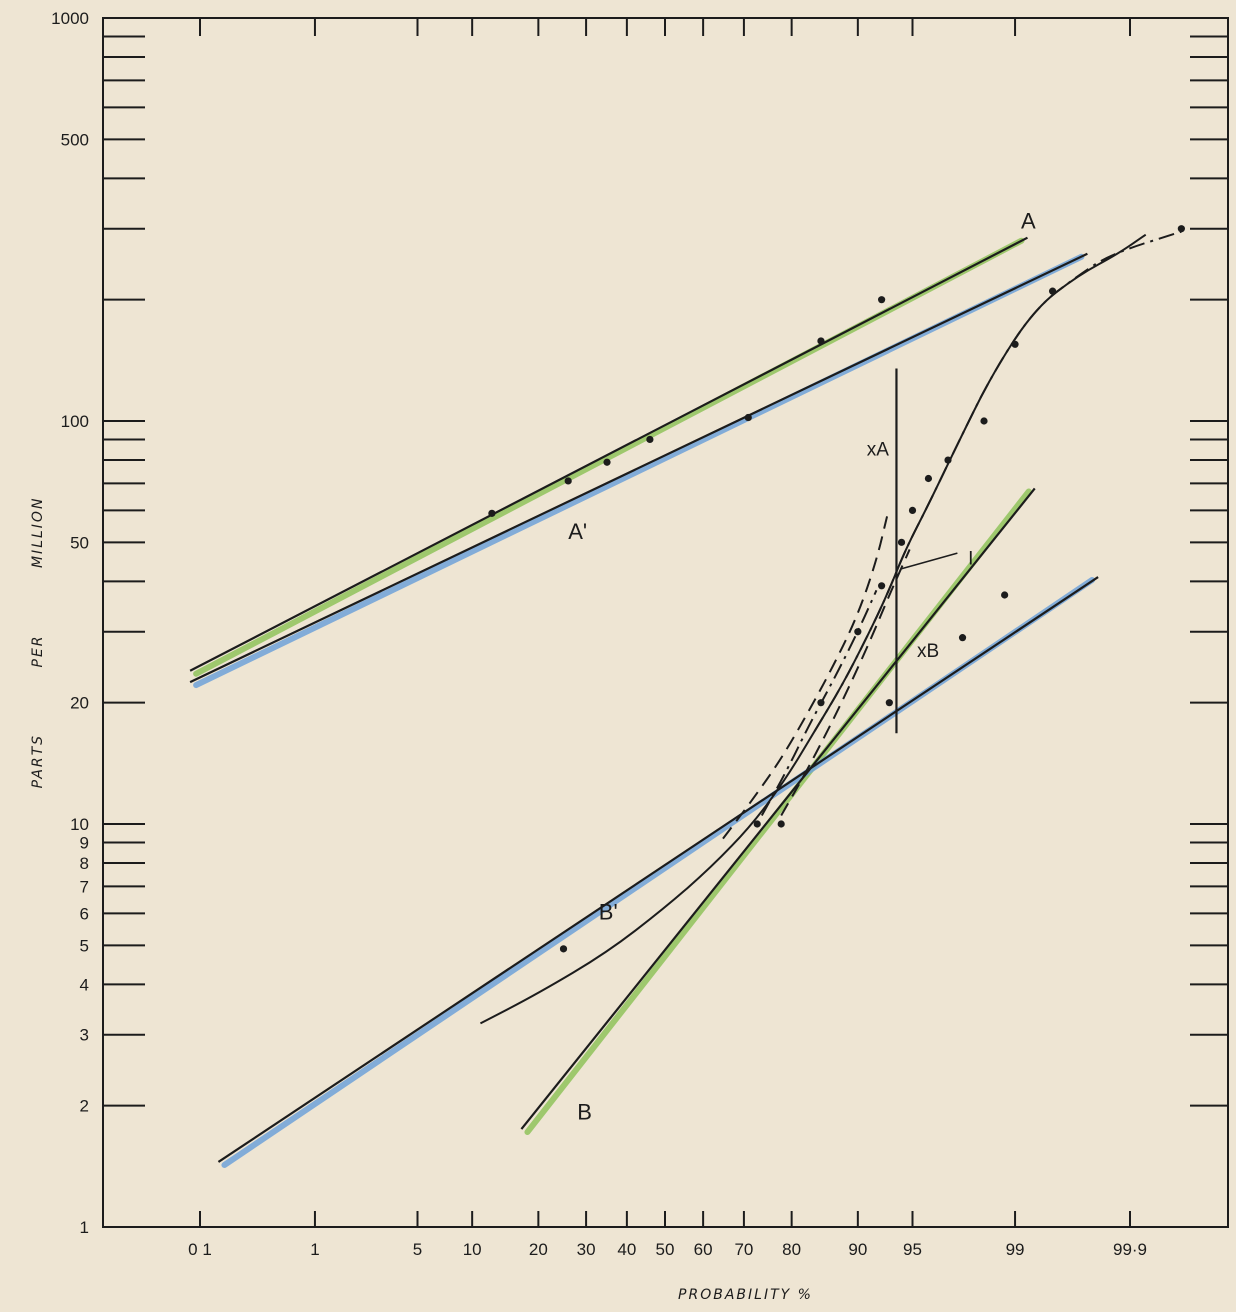  I want to click on y-axis-title: PARTS PER MILLION, so click(38, 643).